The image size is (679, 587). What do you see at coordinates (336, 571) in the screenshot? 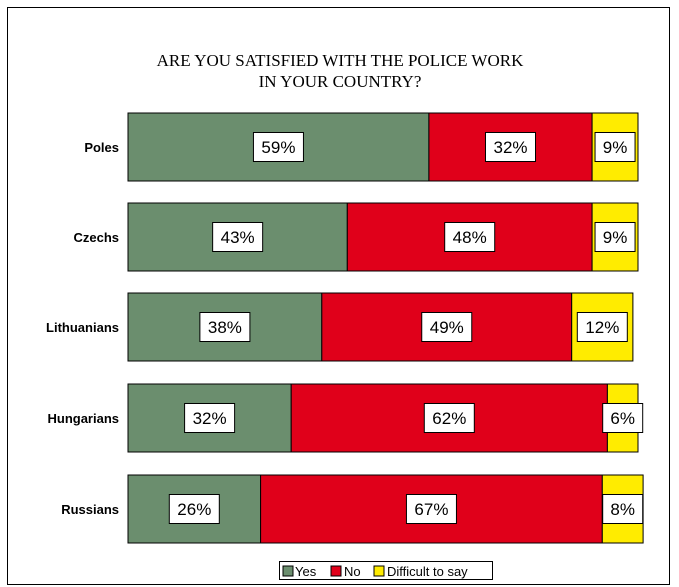
I see `legend-swatch-no` at bounding box center [336, 571].